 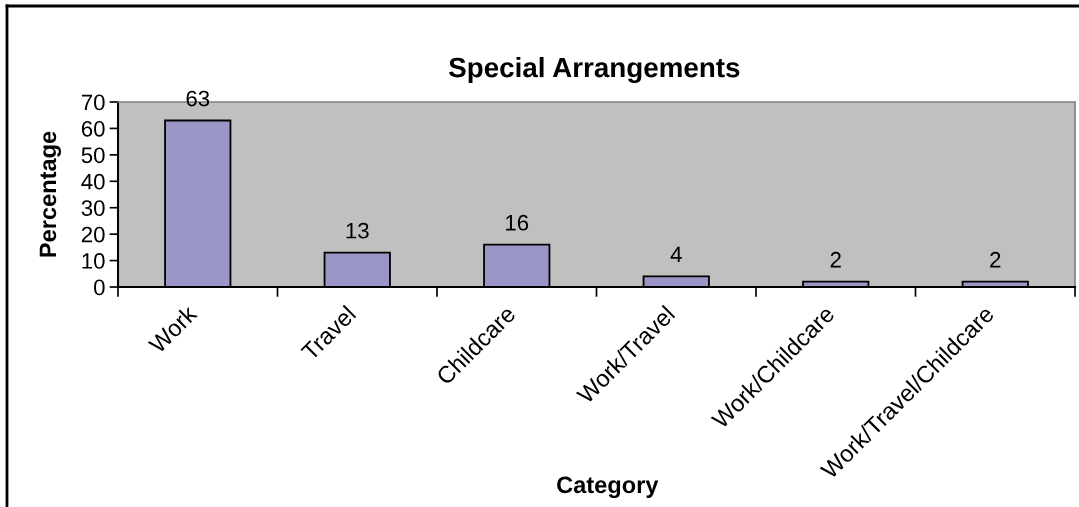 I want to click on y-tick-label: 40, so click(x=93, y=181).